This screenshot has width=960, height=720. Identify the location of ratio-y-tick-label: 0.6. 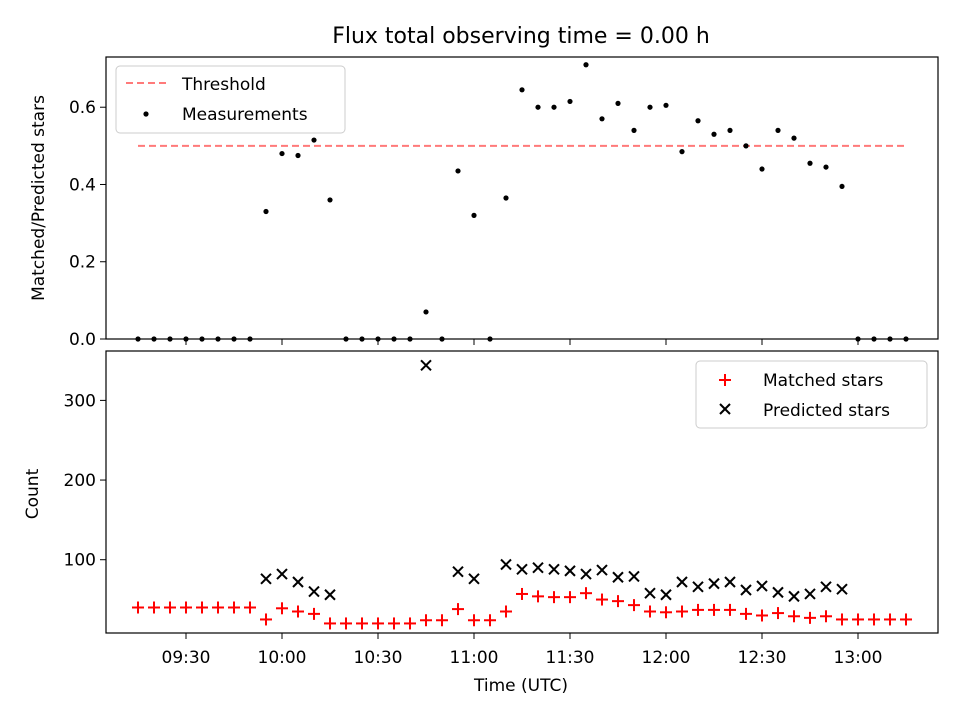
(82, 108).